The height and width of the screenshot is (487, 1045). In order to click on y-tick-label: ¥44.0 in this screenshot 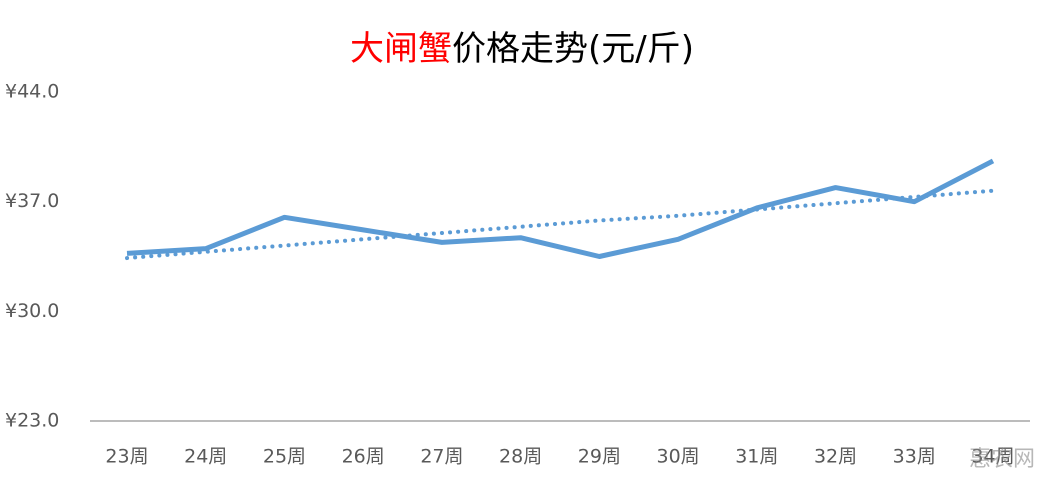, I will do `click(32, 92)`.